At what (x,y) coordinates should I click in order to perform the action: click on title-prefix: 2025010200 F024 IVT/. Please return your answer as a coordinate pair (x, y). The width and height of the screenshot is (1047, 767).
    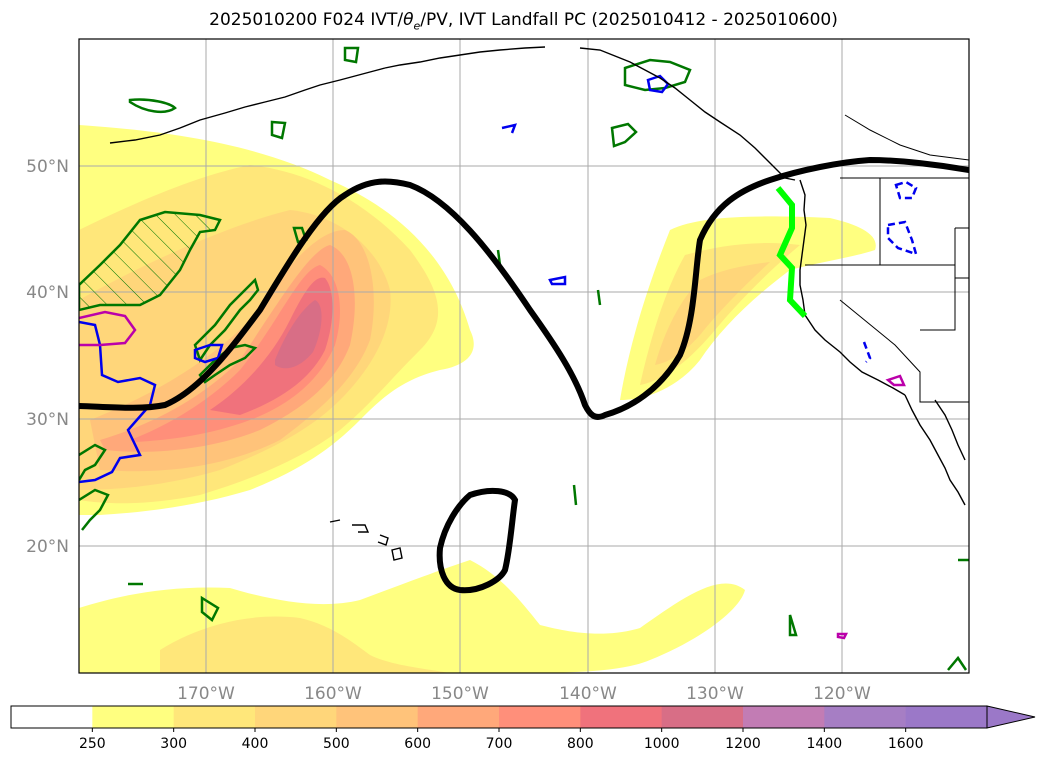
    Looking at the image, I should click on (306, 20).